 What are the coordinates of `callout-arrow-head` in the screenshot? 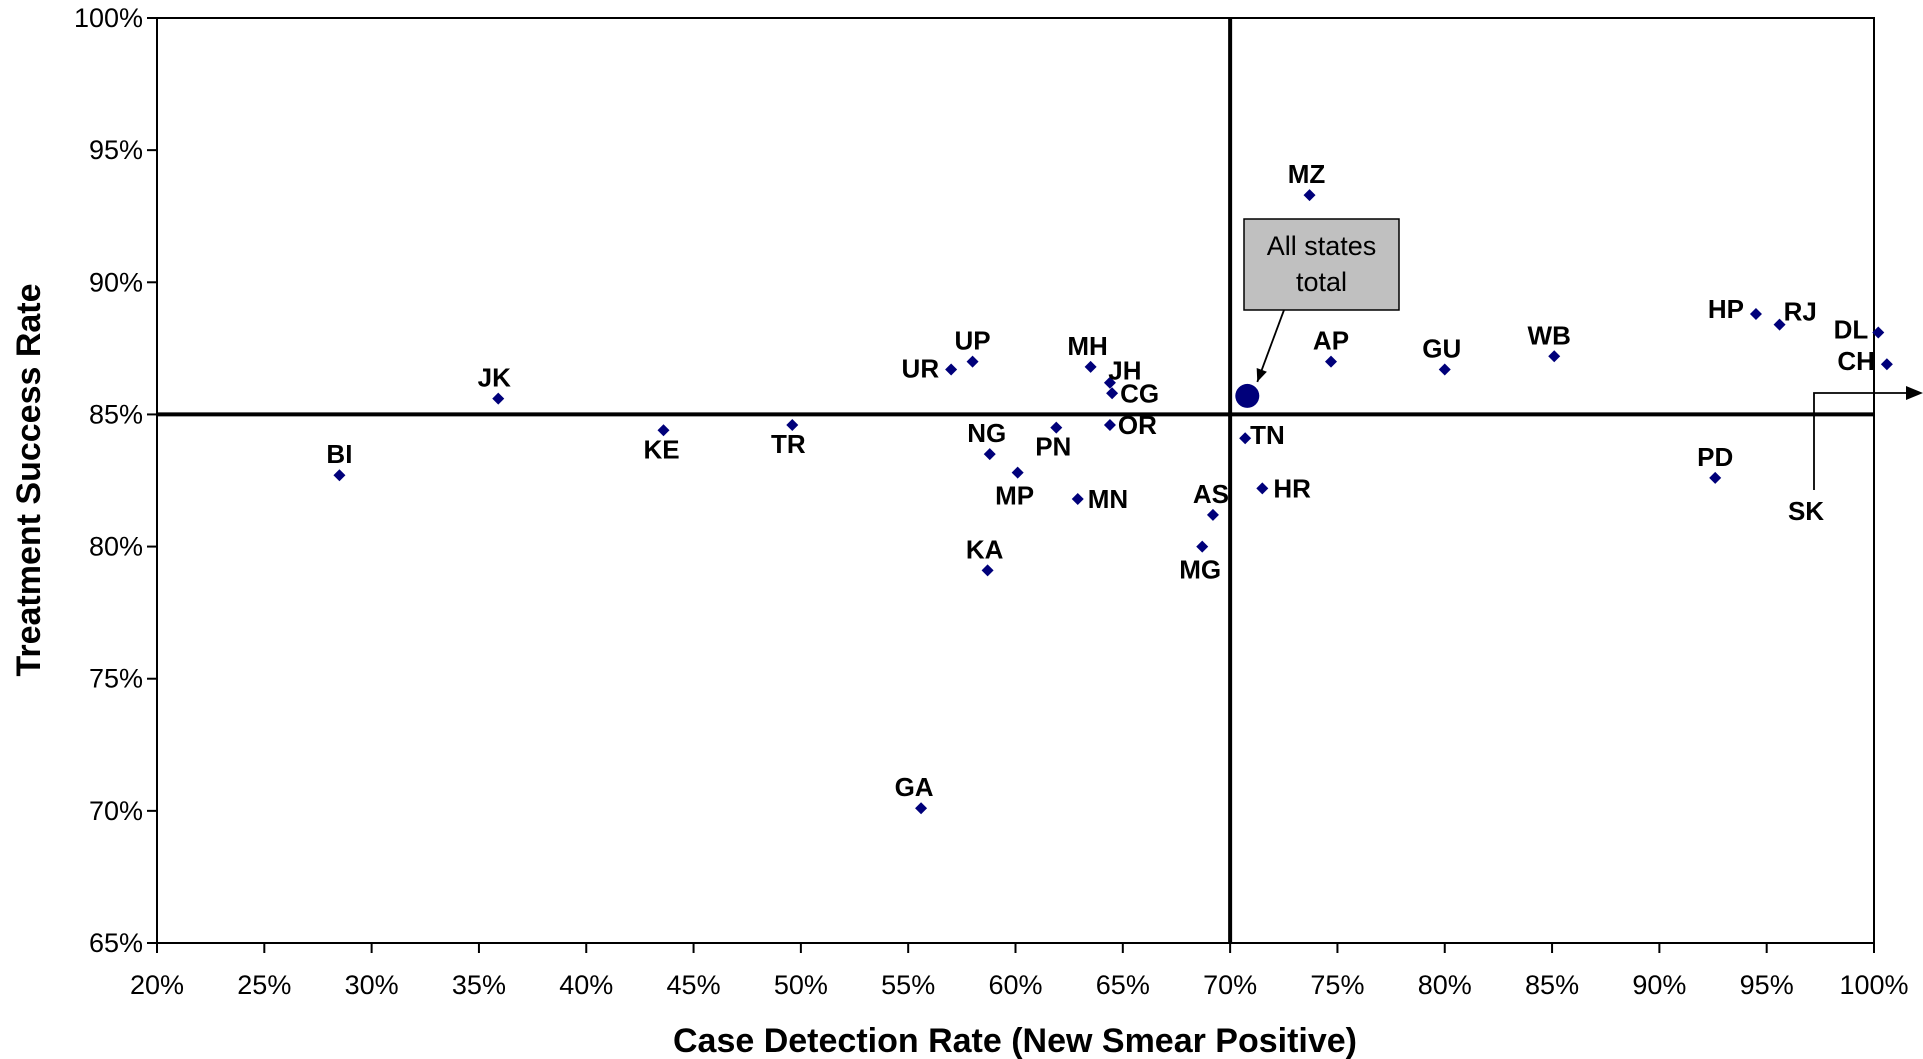 It's located at (1261, 374).